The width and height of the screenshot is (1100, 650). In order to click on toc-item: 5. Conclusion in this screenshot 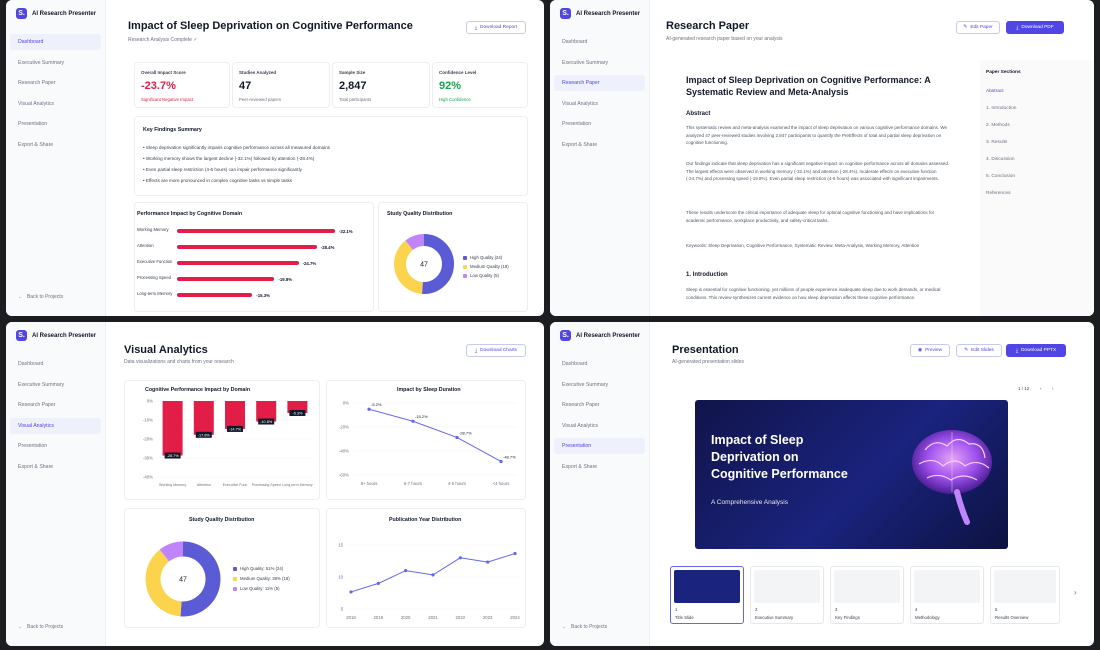, I will do `click(1001, 176)`.